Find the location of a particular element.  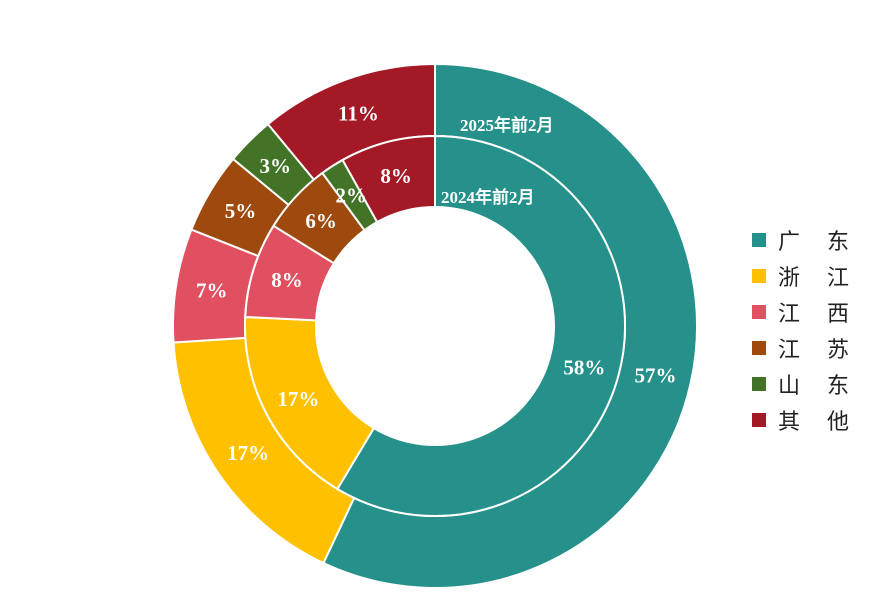

legend-label: 江 西 is located at coordinates (818, 314).